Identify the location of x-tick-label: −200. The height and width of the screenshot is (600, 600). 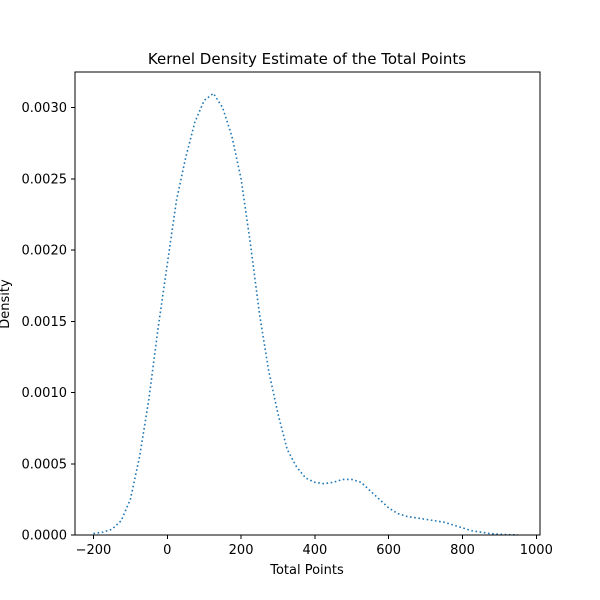
(94, 550).